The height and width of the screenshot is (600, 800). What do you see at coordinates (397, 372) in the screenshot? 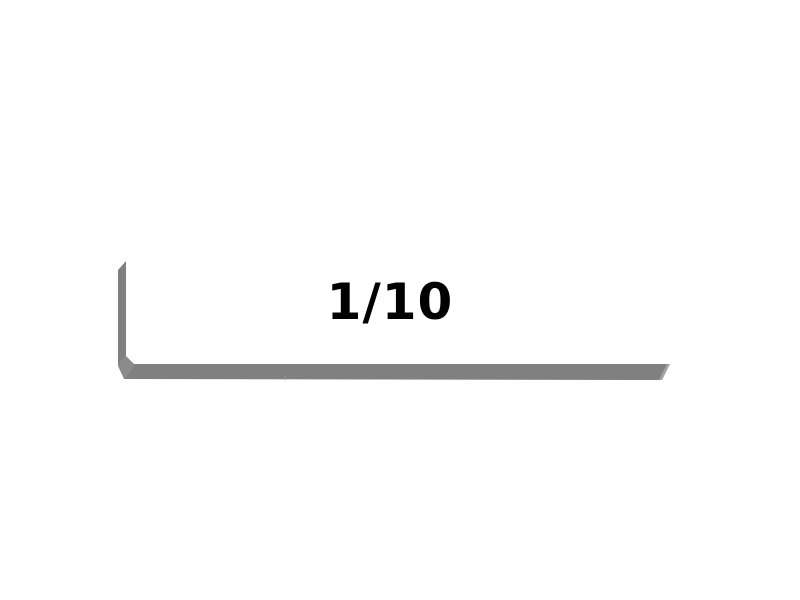
I see `frame-bottom-bar` at bounding box center [397, 372].